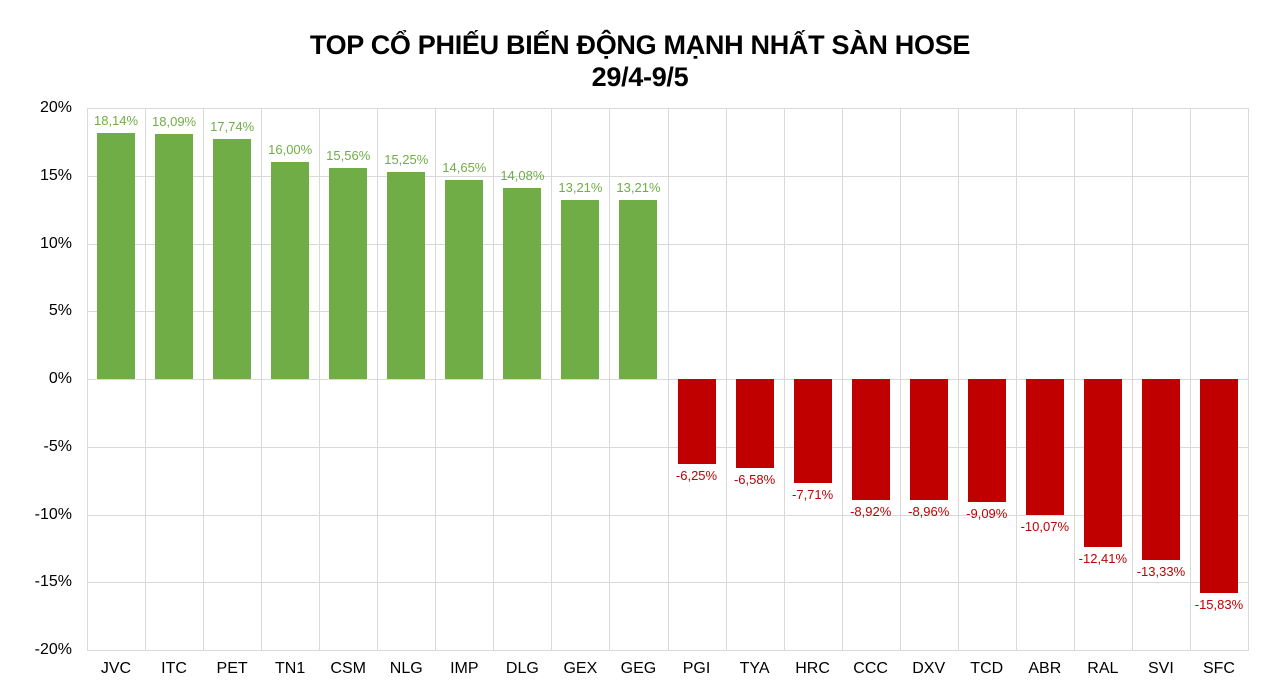  Describe the element at coordinates (1160, 469) in the screenshot. I see `bar-svi` at that location.